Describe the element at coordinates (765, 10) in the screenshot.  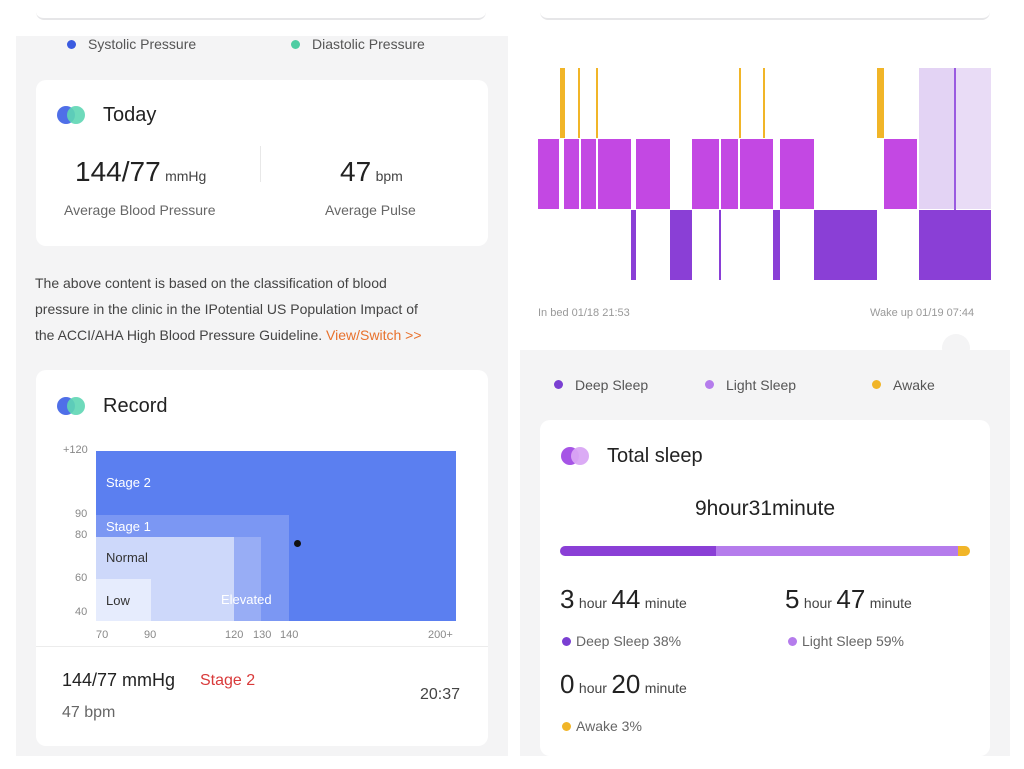
I see `top-scroll-remnant-right` at that location.